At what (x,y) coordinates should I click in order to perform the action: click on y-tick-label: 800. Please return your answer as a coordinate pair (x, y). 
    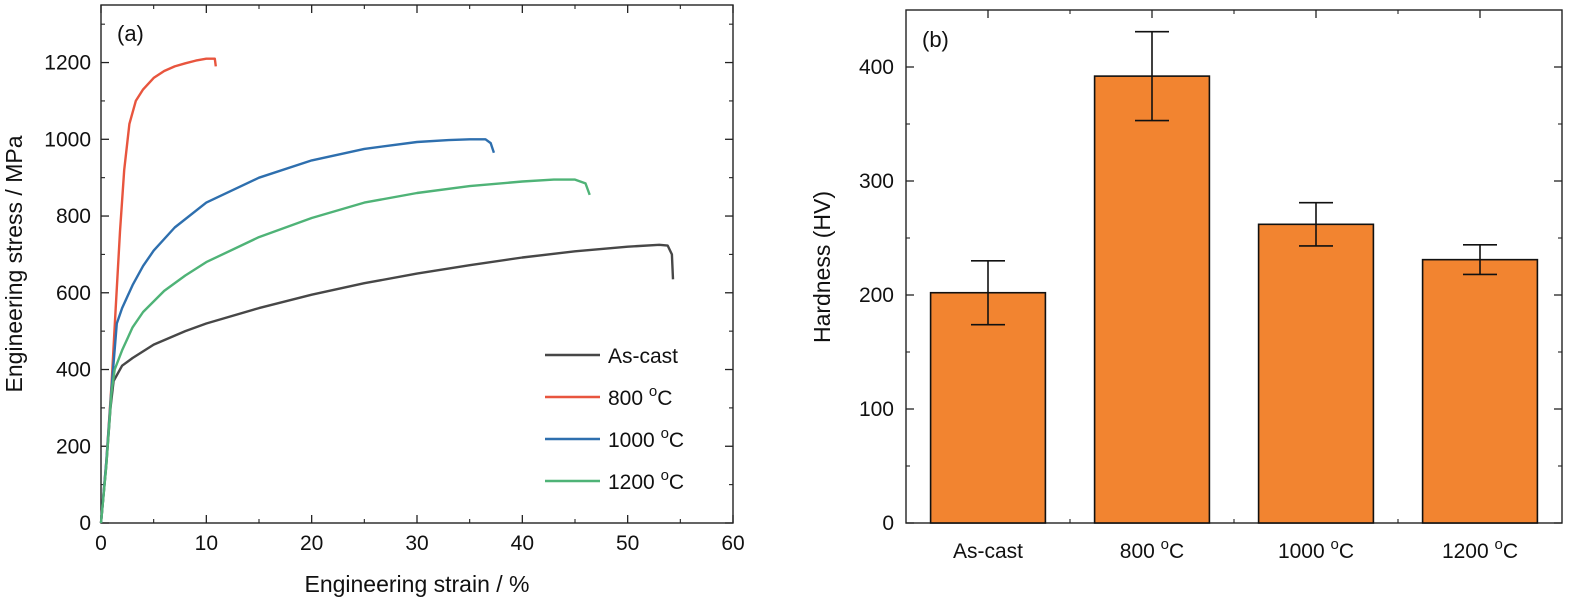
    Looking at the image, I should click on (73, 216).